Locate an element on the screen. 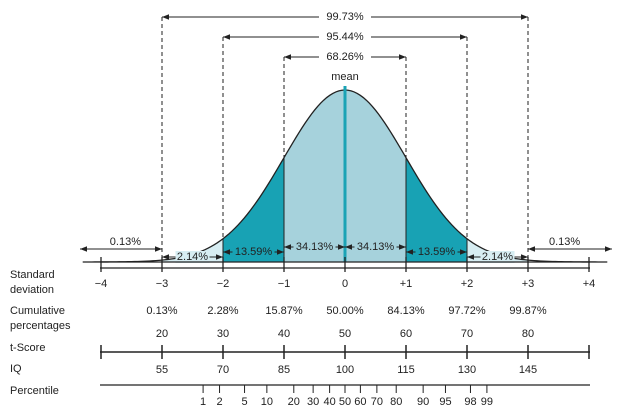 The height and width of the screenshot is (413, 624). percentile-value: 1 is located at coordinates (203, 402).